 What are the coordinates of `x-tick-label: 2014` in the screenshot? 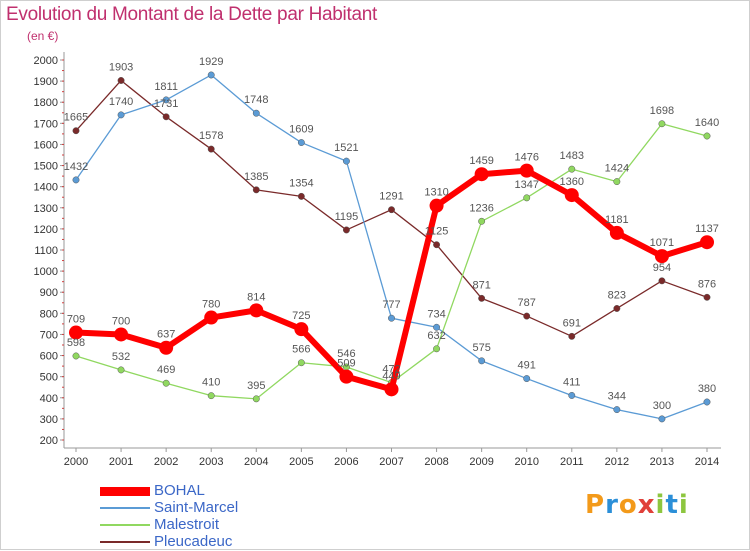 It's located at (707, 462).